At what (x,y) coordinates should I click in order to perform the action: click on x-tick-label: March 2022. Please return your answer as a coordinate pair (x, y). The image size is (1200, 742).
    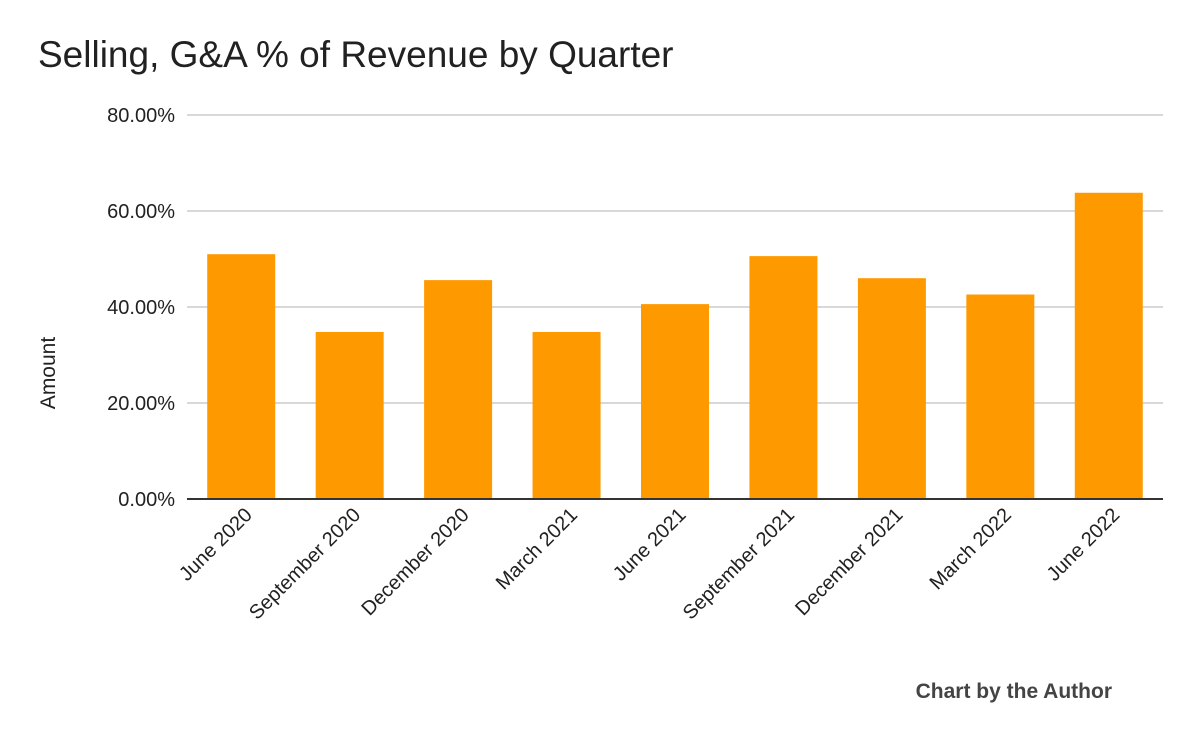
    Looking at the image, I should click on (971, 549).